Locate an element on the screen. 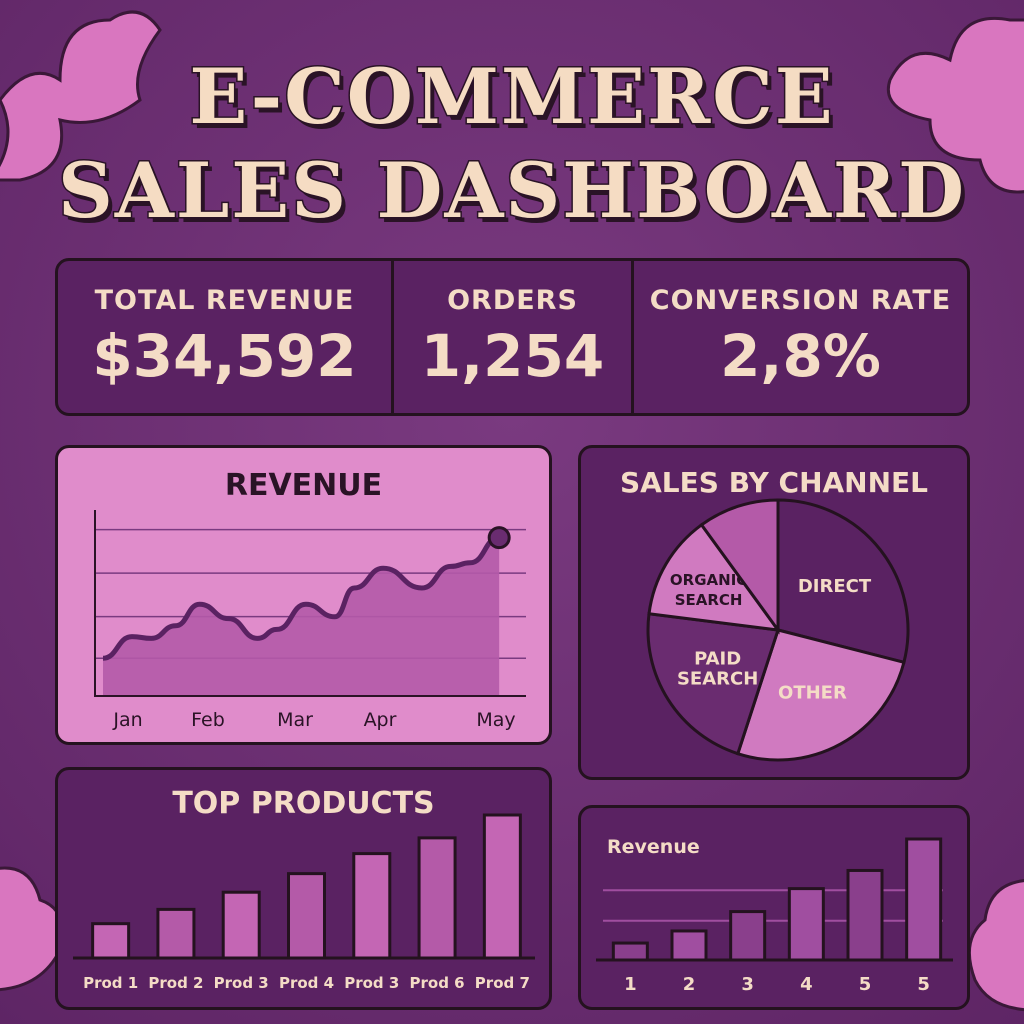 This screenshot has height=1024, width=1024. x-tick-label: Apr is located at coordinates (380, 720).